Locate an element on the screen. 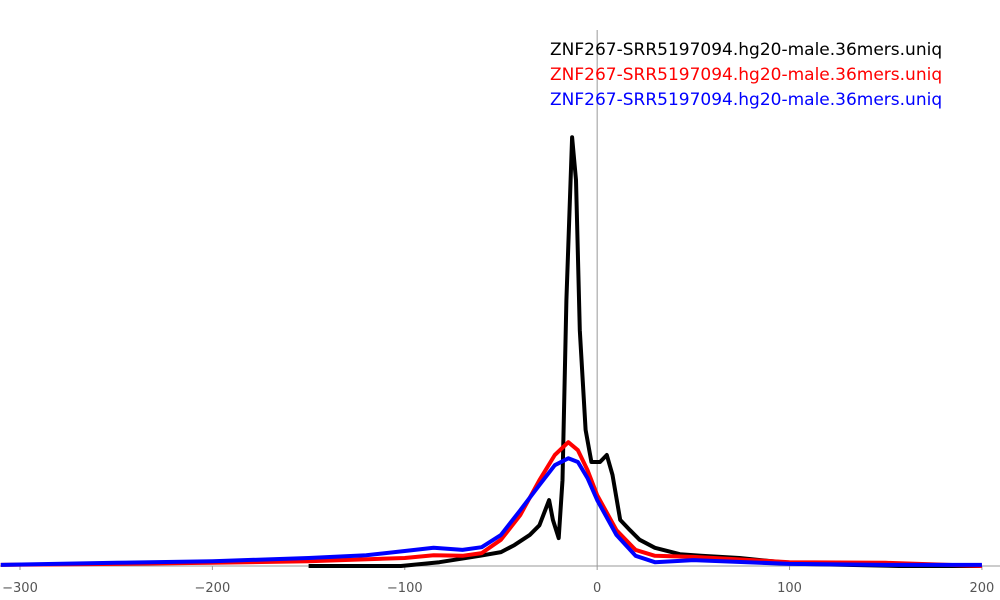 This screenshot has height=600, width=1000. x-tick-label: −300 is located at coordinates (20, 588).